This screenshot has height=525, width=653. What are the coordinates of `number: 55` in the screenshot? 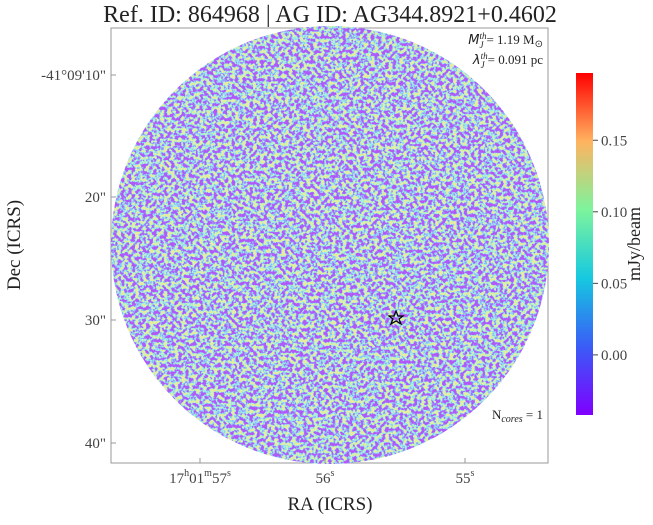 It's located at (463, 479).